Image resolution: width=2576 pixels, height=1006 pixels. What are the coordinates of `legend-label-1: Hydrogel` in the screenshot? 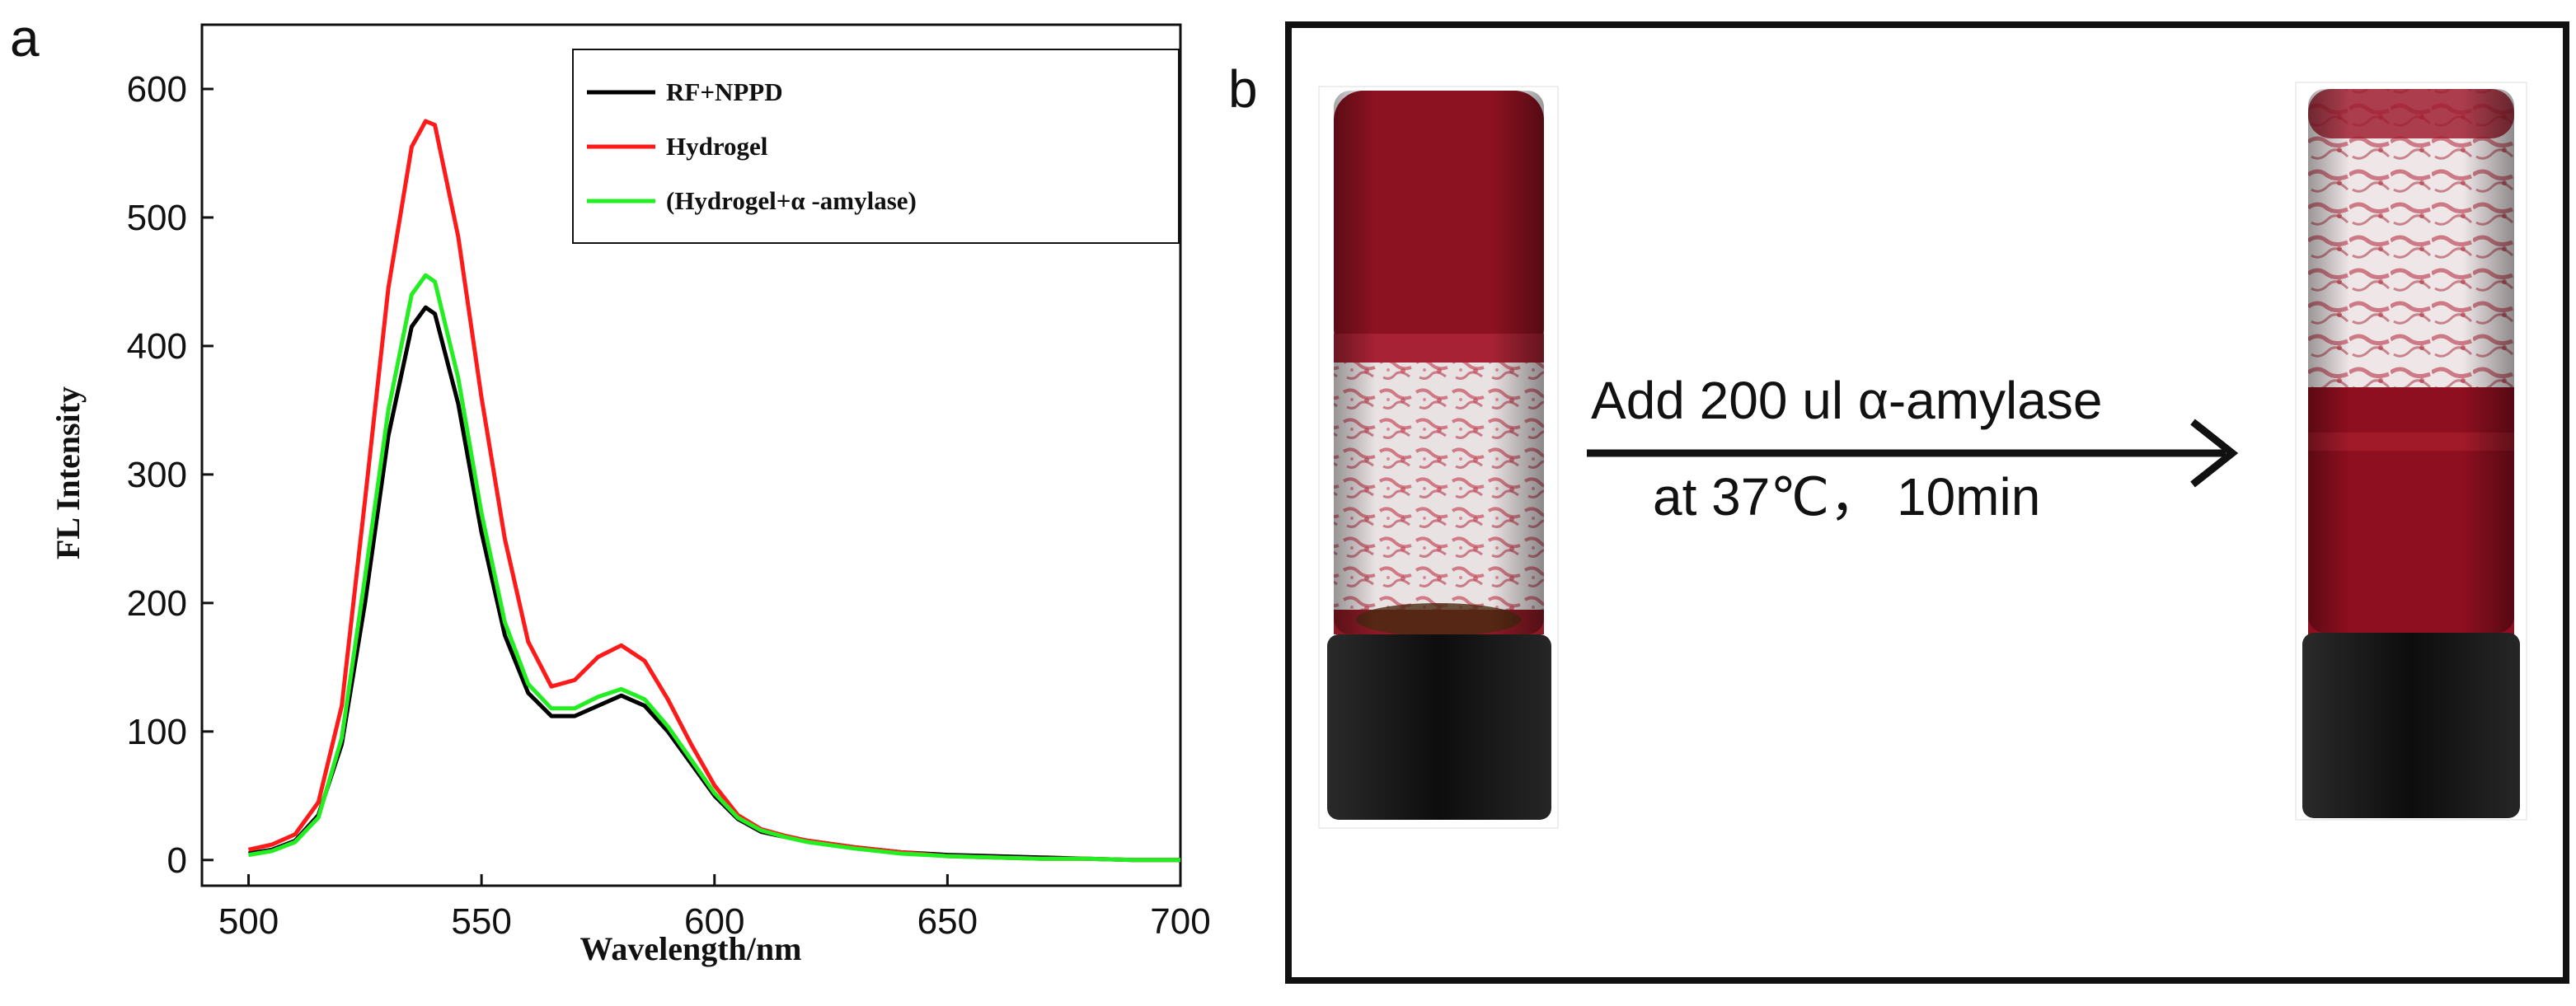 It's located at (717, 146).